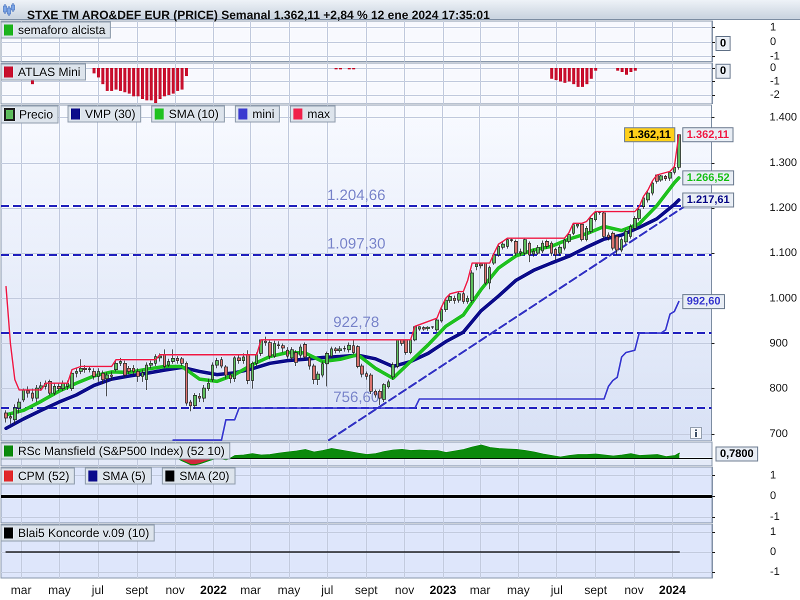  What do you see at coordinates (443, 590) in the screenshot?
I see `x-tick-label: 2023` at bounding box center [443, 590].